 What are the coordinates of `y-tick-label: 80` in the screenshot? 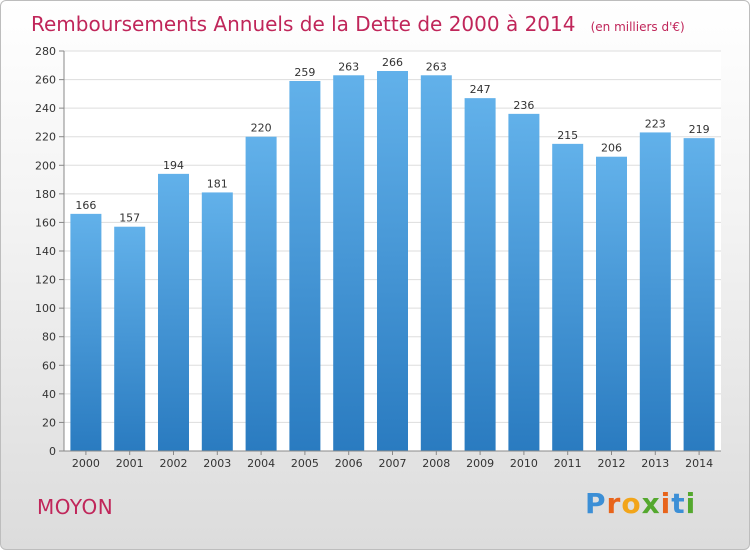 It's located at (49, 337).